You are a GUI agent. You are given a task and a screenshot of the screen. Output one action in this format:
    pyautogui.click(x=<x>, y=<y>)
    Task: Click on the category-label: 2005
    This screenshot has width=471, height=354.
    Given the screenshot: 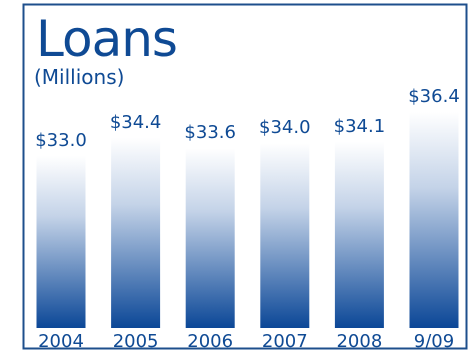 What is the action you would take?
    pyautogui.click(x=136, y=341)
    